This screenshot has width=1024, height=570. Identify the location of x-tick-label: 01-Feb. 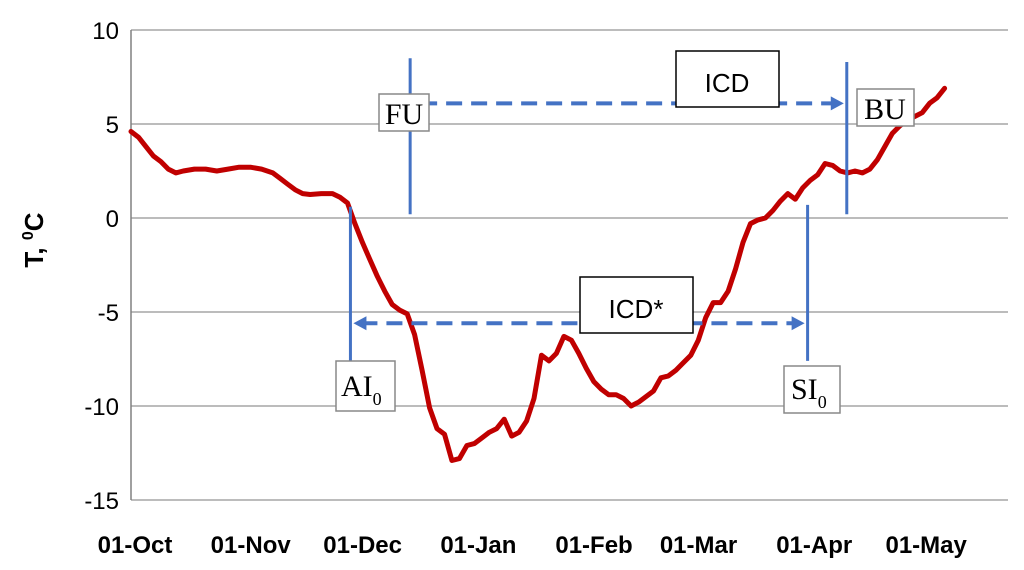
(593, 545).